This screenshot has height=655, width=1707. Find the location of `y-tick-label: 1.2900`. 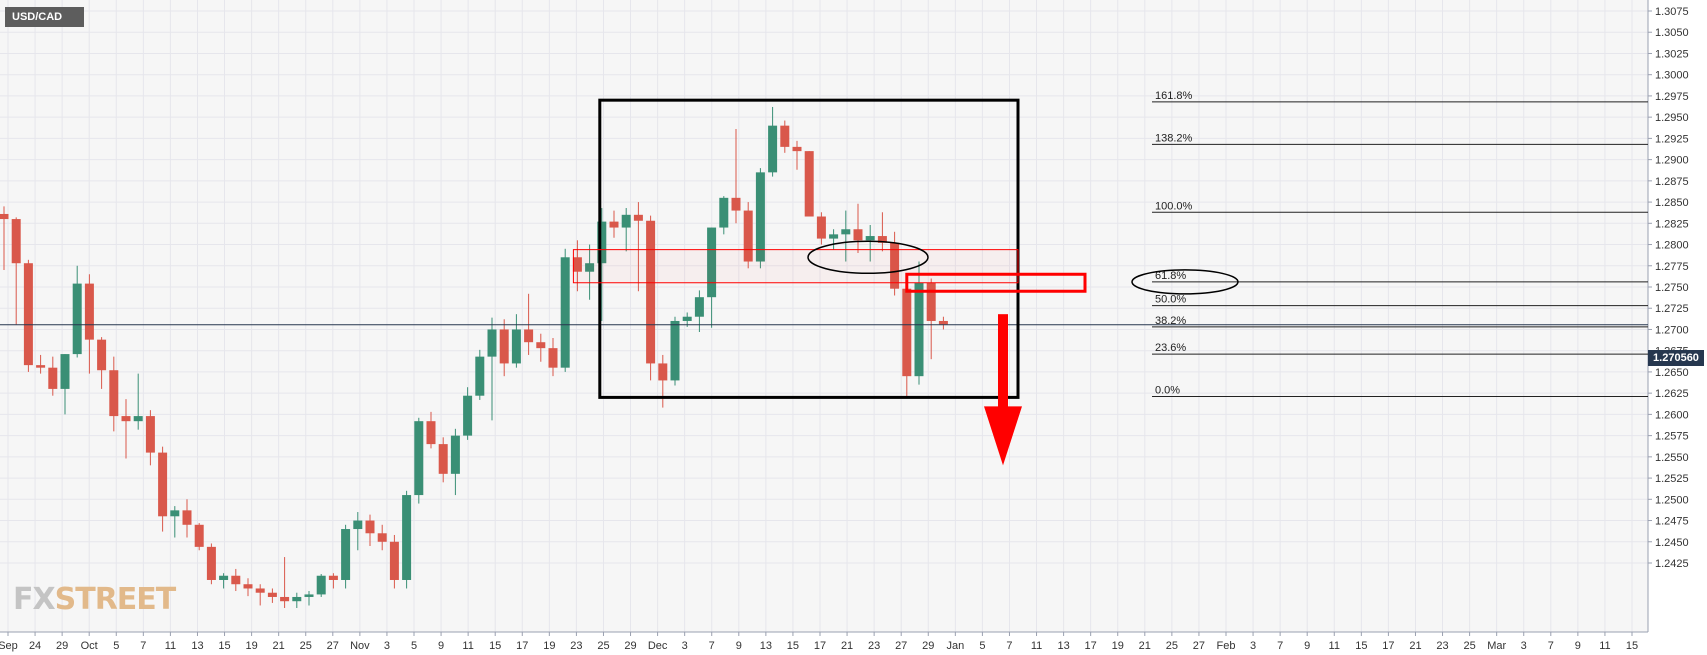

y-tick-label: 1.2900 is located at coordinates (1672, 161).